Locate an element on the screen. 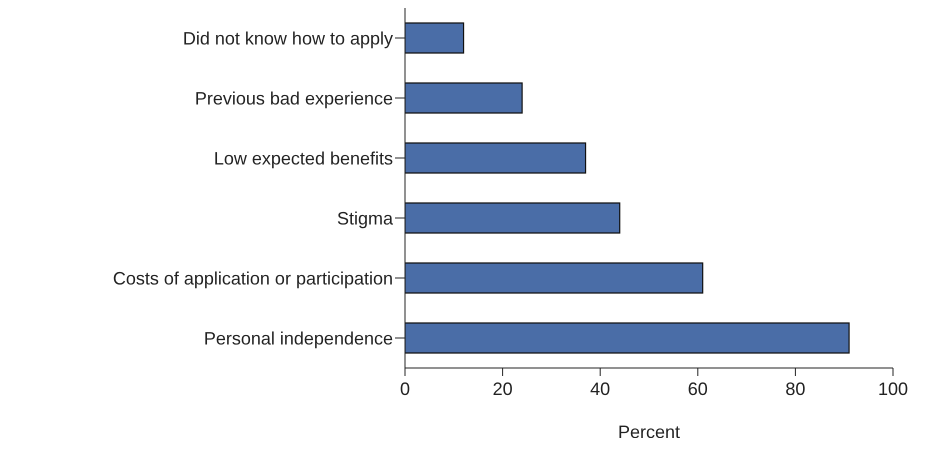 The height and width of the screenshot is (449, 926). x-tick-label: 80 is located at coordinates (795, 388).